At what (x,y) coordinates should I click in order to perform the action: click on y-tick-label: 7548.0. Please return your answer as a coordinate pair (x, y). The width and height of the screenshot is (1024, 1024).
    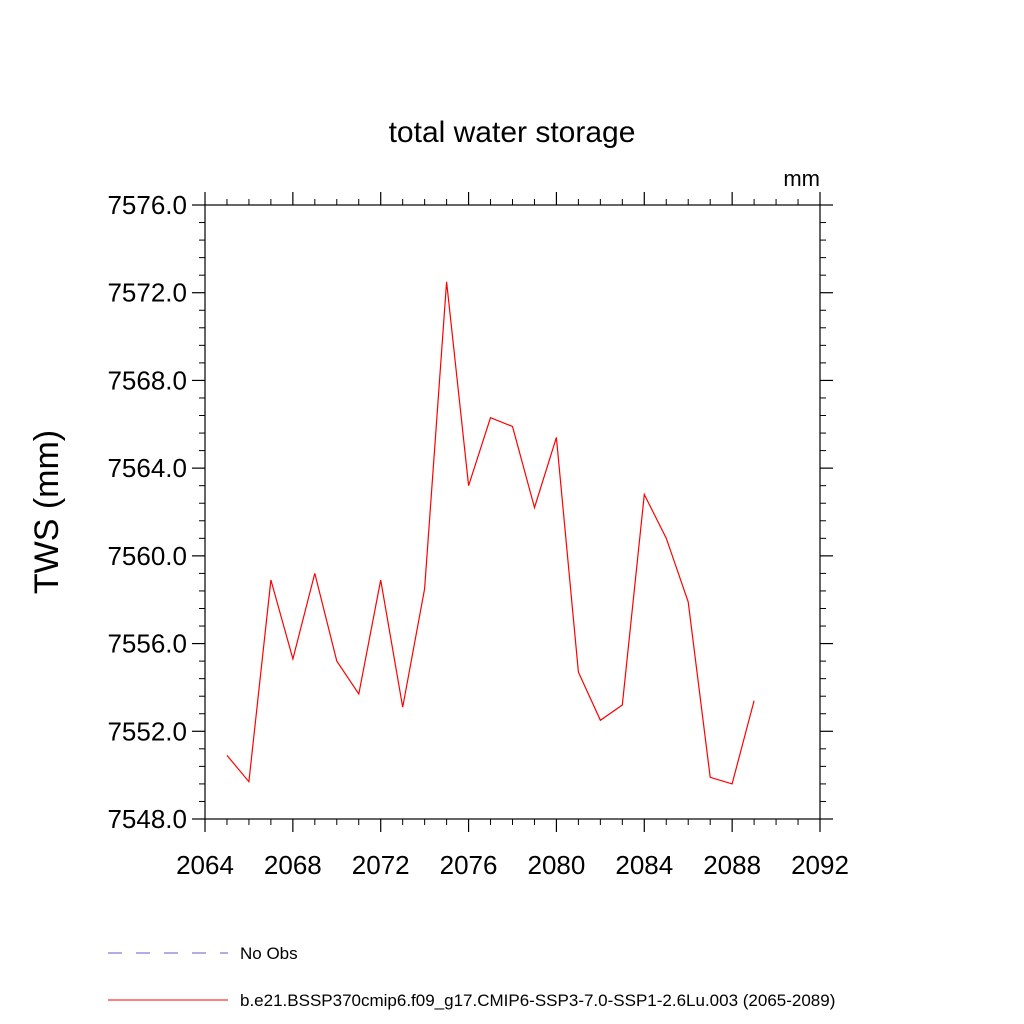
    Looking at the image, I should click on (147, 819).